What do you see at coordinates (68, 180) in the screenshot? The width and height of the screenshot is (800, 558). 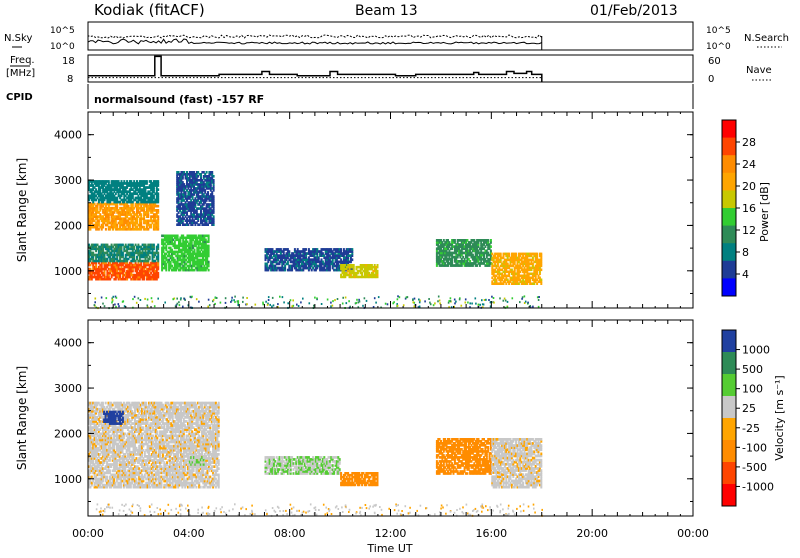 I see `y-tick-label: 3000` at bounding box center [68, 180].